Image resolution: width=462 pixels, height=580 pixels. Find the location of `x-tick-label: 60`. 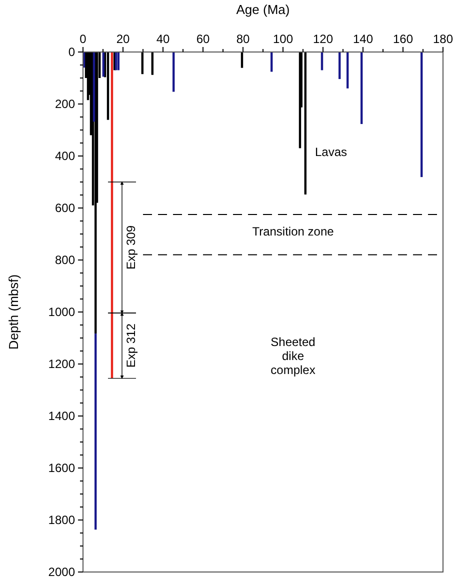

x-tick-label: 60 is located at coordinates (203, 39).